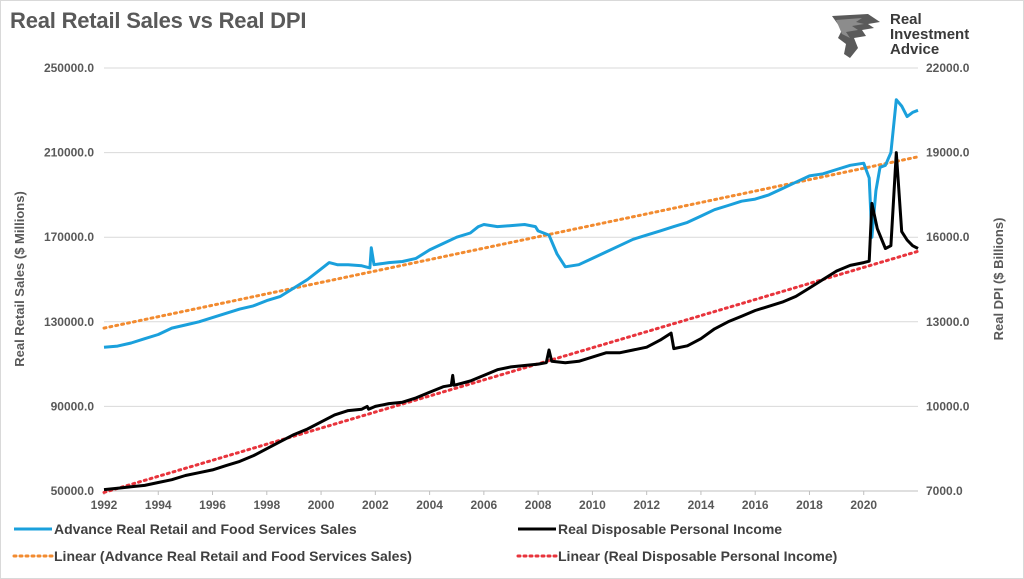 This screenshot has width=1024, height=579. What do you see at coordinates (944, 491) in the screenshot?
I see `y-tick-label-right: 7000.0` at bounding box center [944, 491].